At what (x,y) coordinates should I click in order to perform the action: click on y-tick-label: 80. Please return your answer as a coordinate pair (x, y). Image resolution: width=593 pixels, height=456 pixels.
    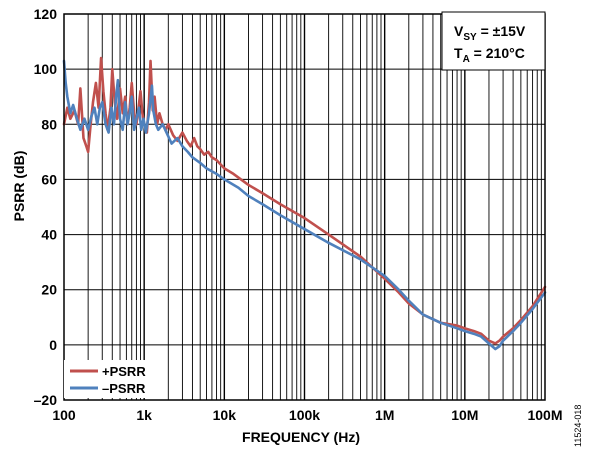
    Looking at the image, I should click on (49, 124).